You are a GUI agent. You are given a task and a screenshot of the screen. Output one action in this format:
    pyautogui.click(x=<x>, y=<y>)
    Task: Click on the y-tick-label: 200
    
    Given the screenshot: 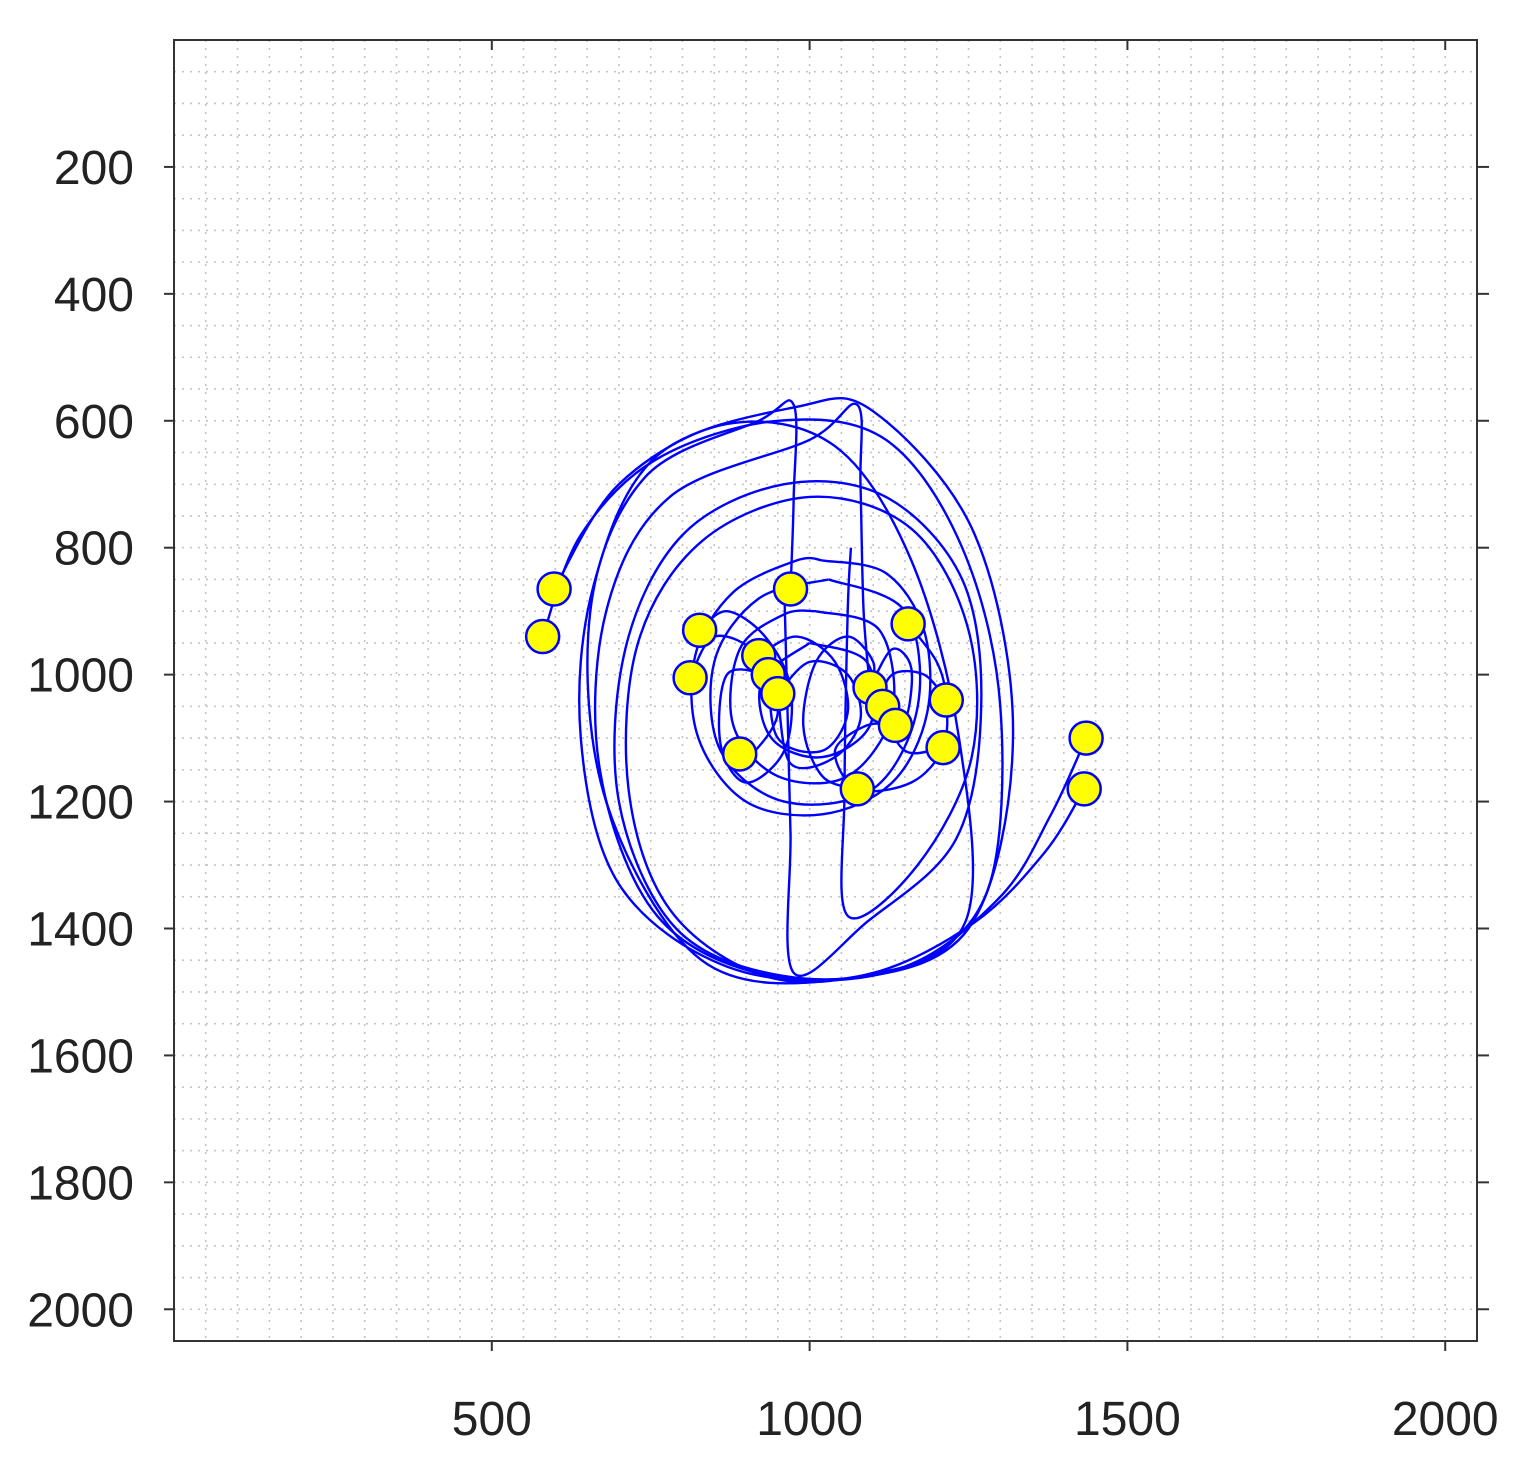 What is the action you would take?
    pyautogui.click(x=94, y=168)
    